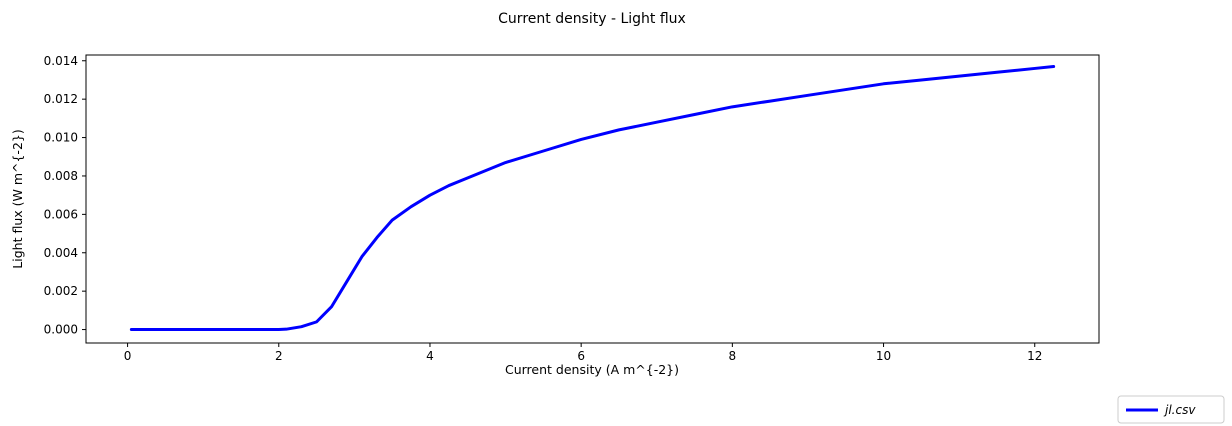  Describe the element at coordinates (61, 61) in the screenshot. I see `y-tick-label: 0.014` at that location.